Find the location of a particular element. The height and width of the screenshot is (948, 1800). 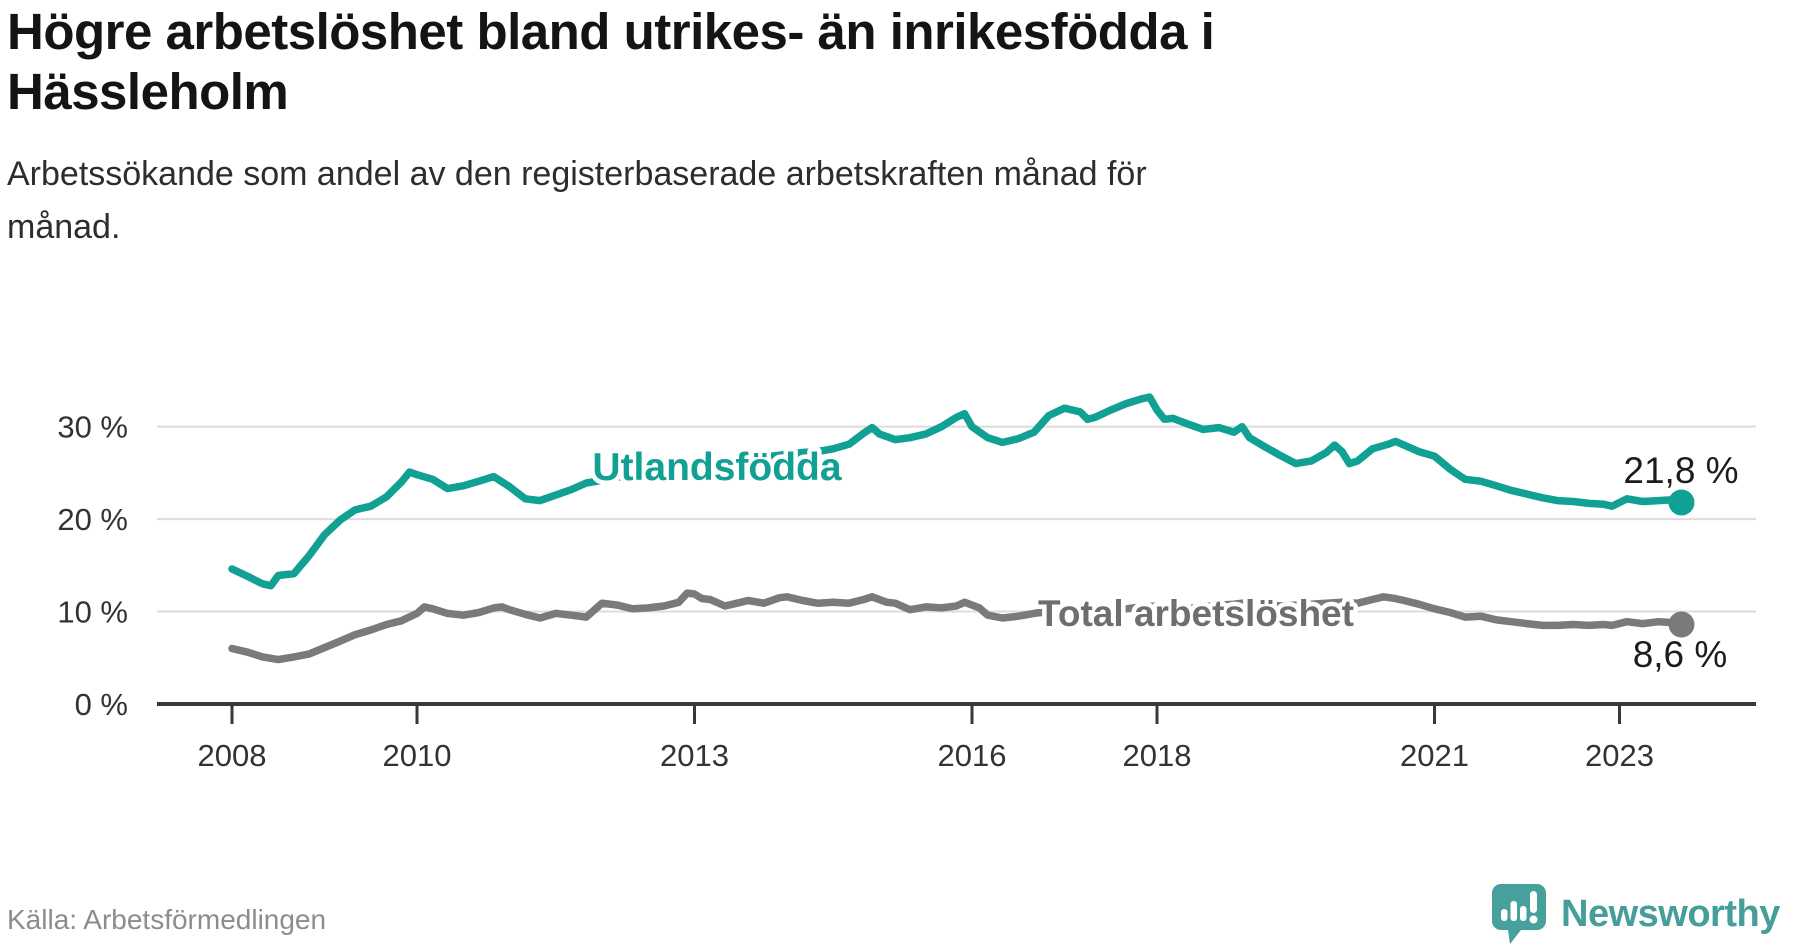

end-value-label-total: 8,6 % is located at coordinates (1680, 654).